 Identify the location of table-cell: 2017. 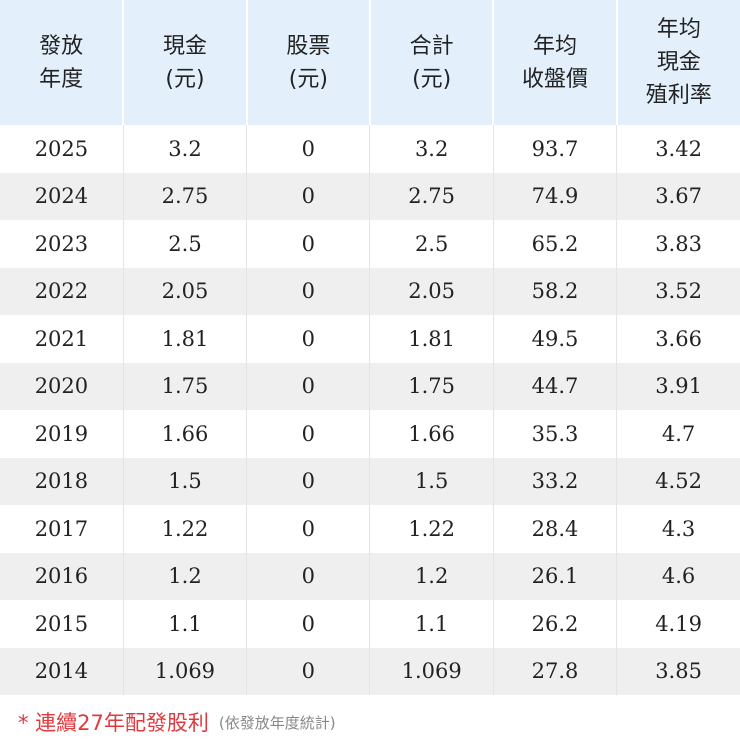
(61, 528).